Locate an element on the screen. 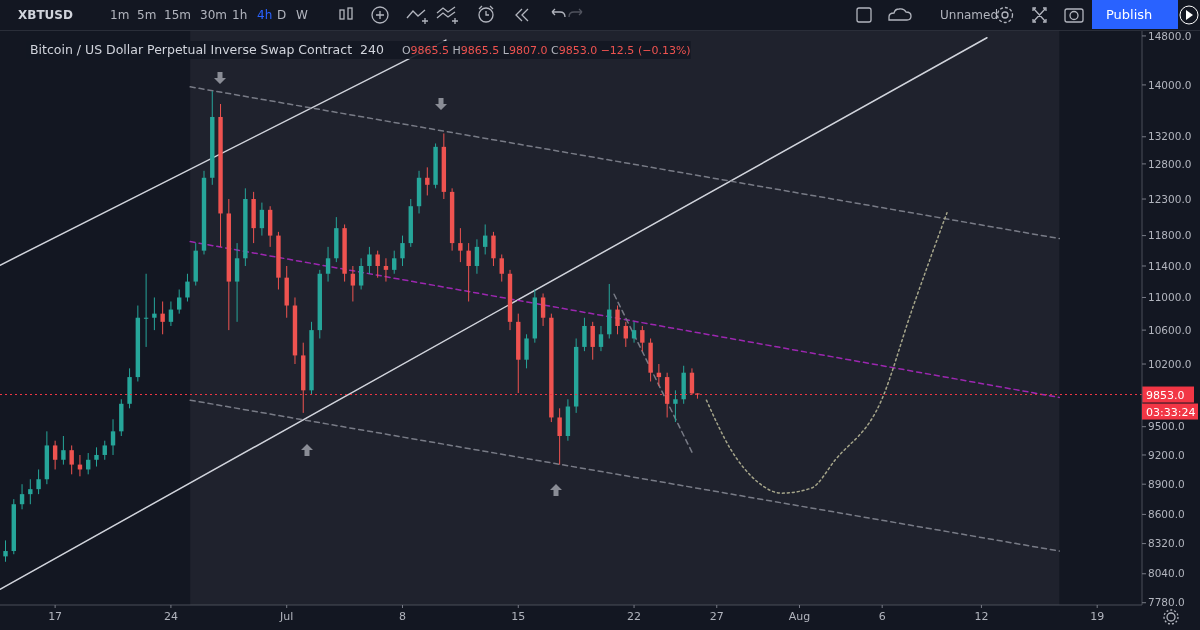 The width and height of the screenshot is (1200, 630). text: O9865.5 H9865.5 L9807.0 C9853.0 −12.5 (−0.13%) is located at coordinates (546, 50).